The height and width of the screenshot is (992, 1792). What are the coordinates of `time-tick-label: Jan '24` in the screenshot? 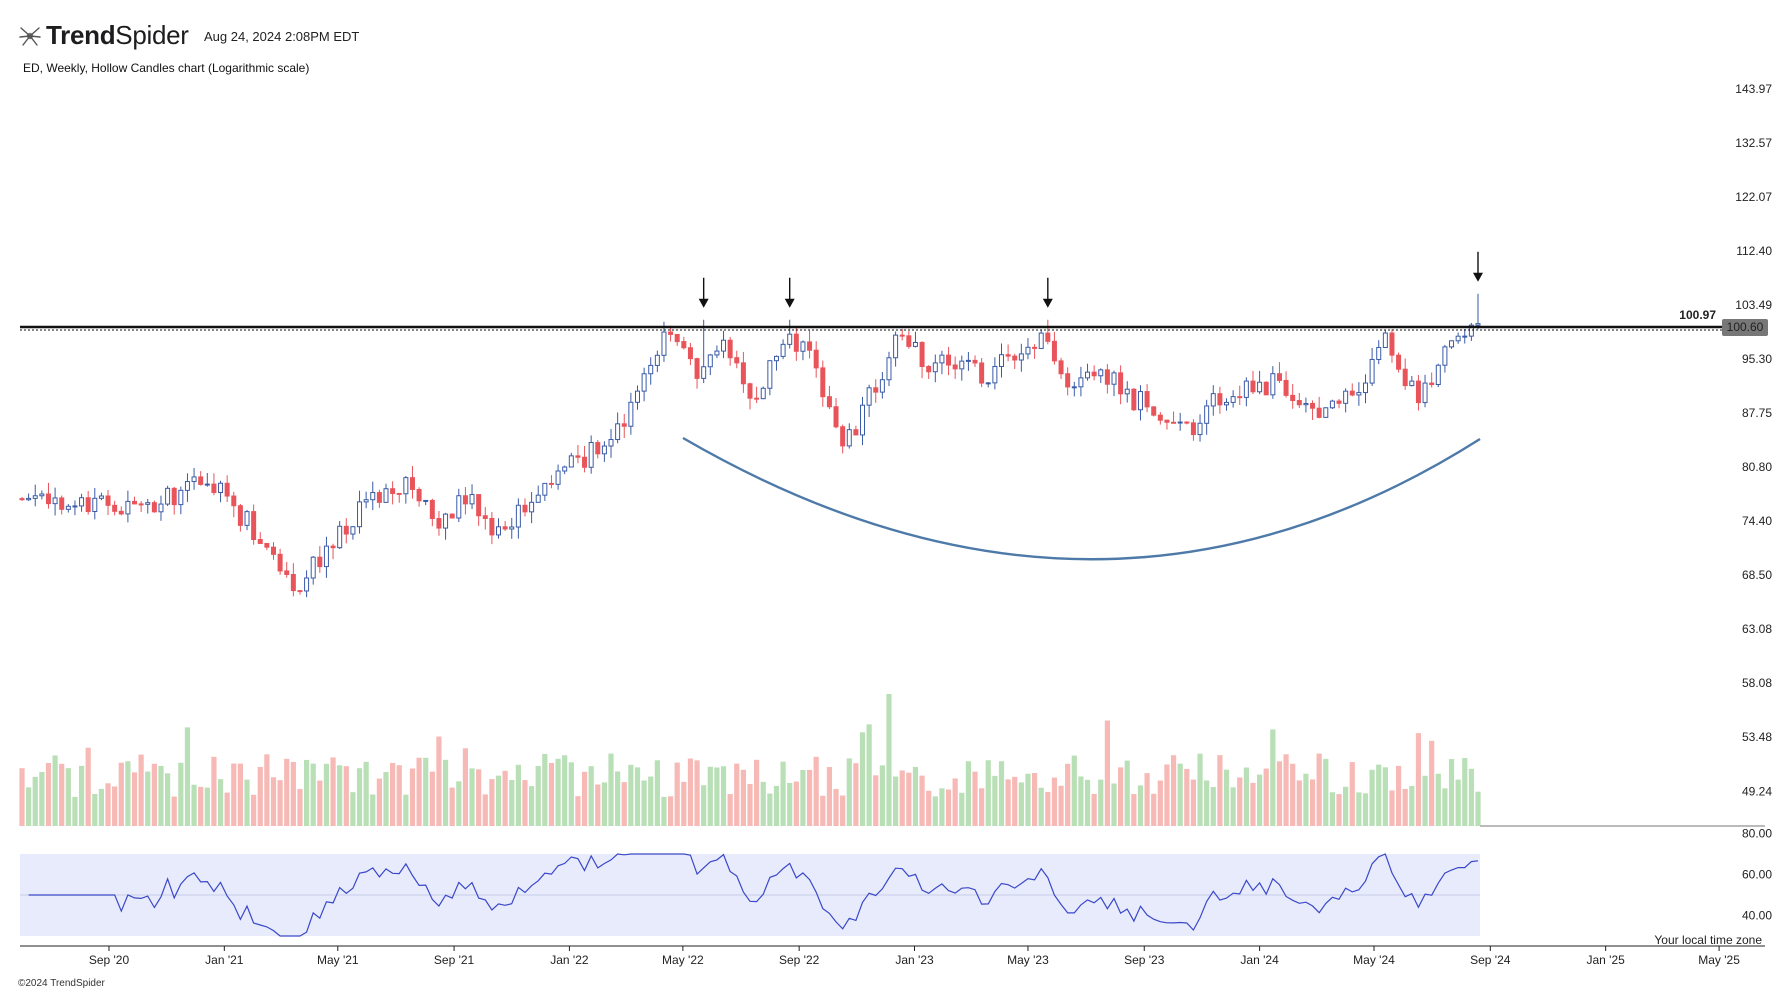 It's located at (1259, 960).